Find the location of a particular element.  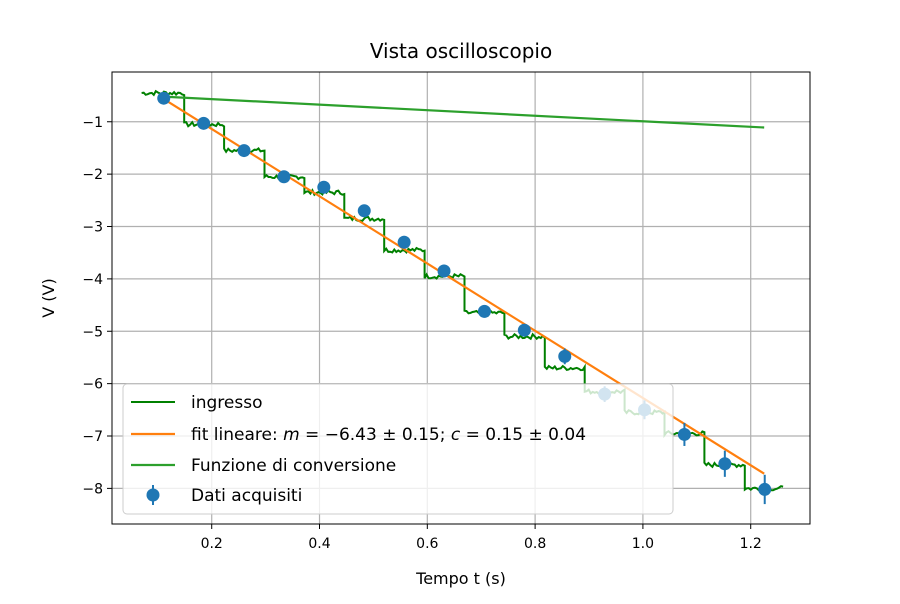

y-axis-label: V (V) is located at coordinates (48, 297).